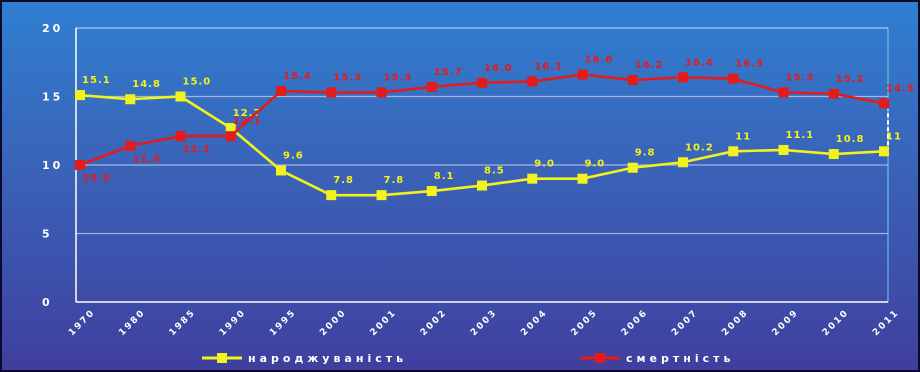 The image size is (920, 372). Describe the element at coordinates (183, 323) in the screenshot. I see `x-tick-label: 1985` at that location.